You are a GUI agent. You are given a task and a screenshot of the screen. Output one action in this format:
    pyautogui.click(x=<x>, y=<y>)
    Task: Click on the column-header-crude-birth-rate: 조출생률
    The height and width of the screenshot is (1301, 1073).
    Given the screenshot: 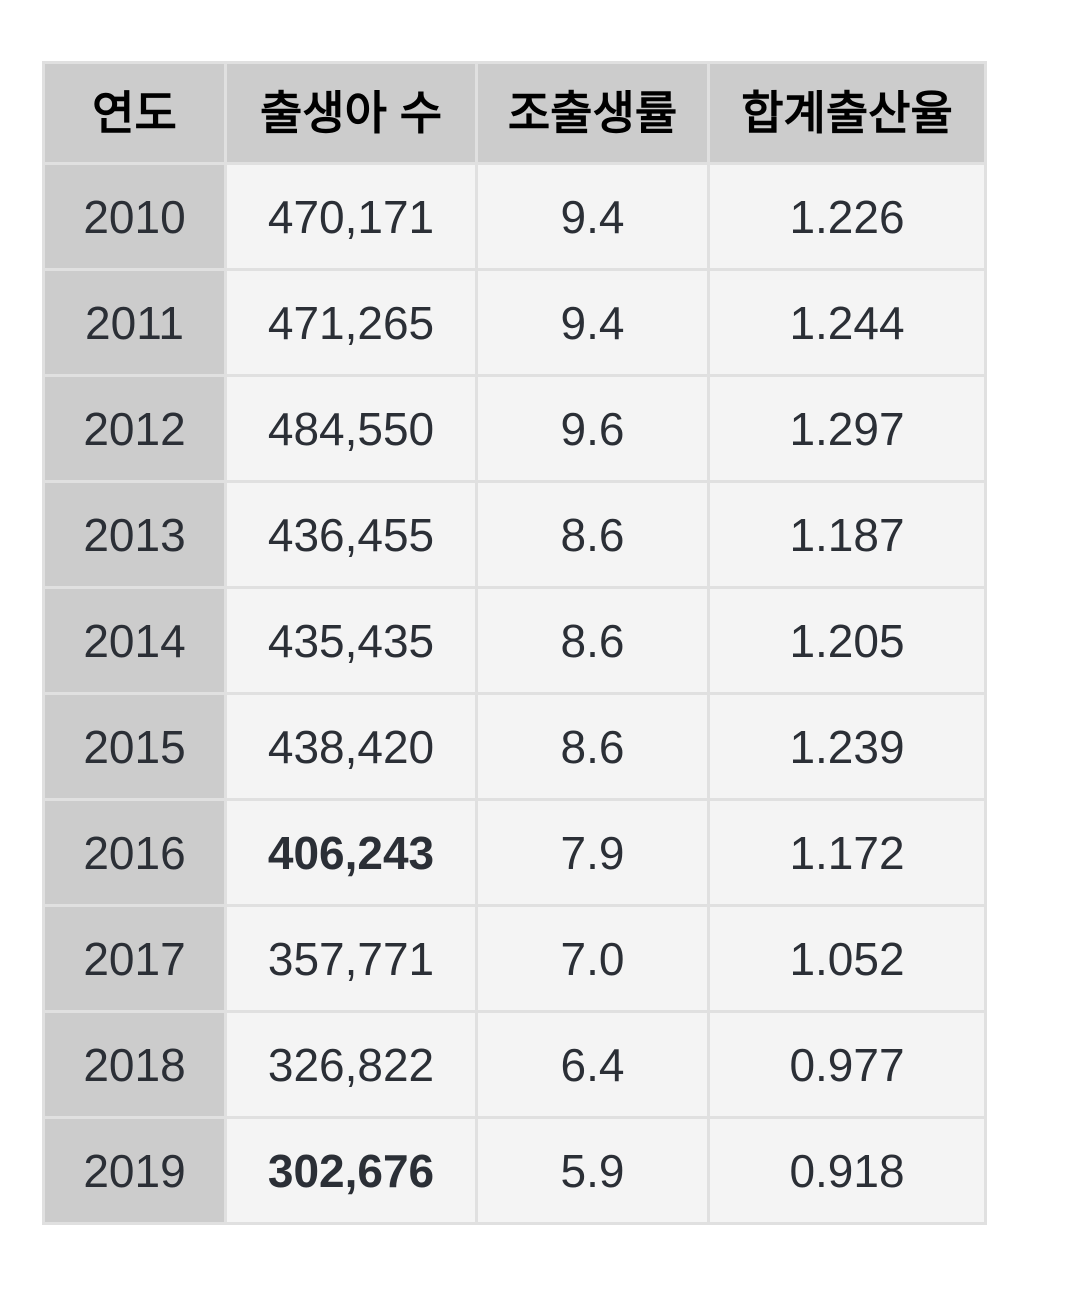 What is the action you would take?
    pyautogui.click(x=592, y=113)
    